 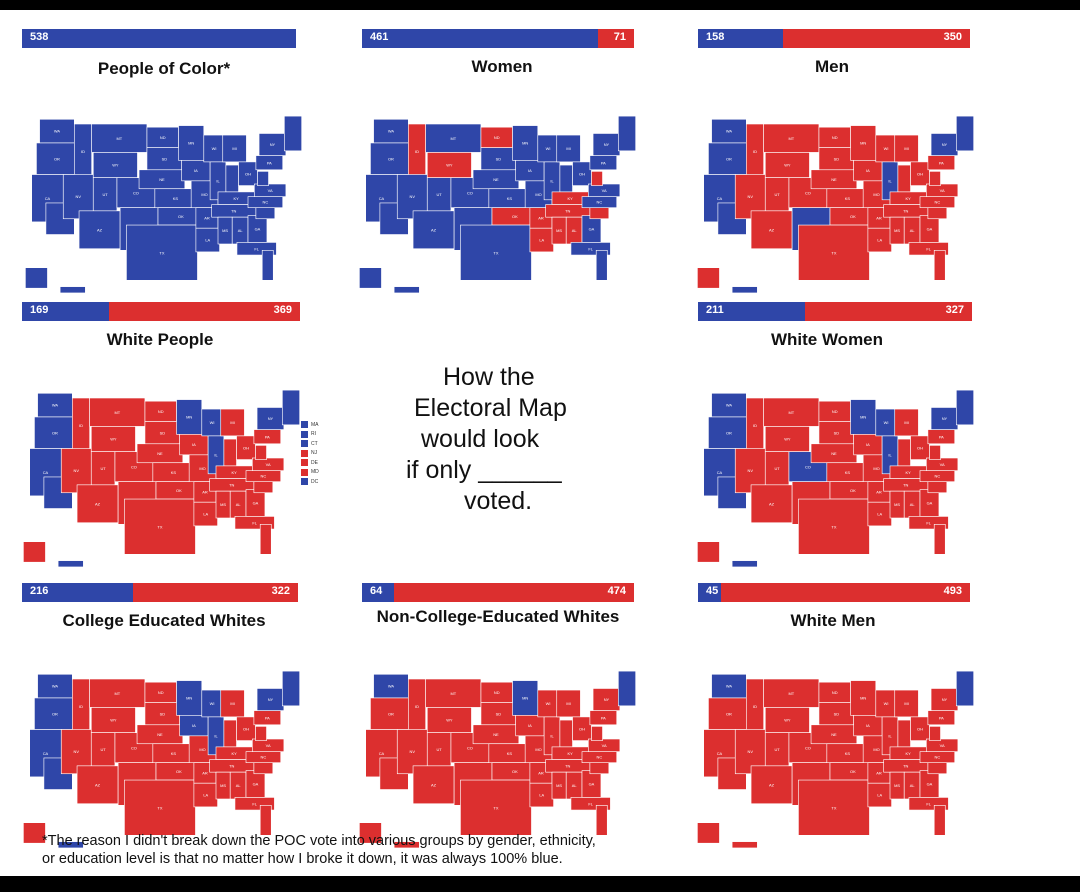 I want to click on dem-votes: 216, so click(x=39, y=591).